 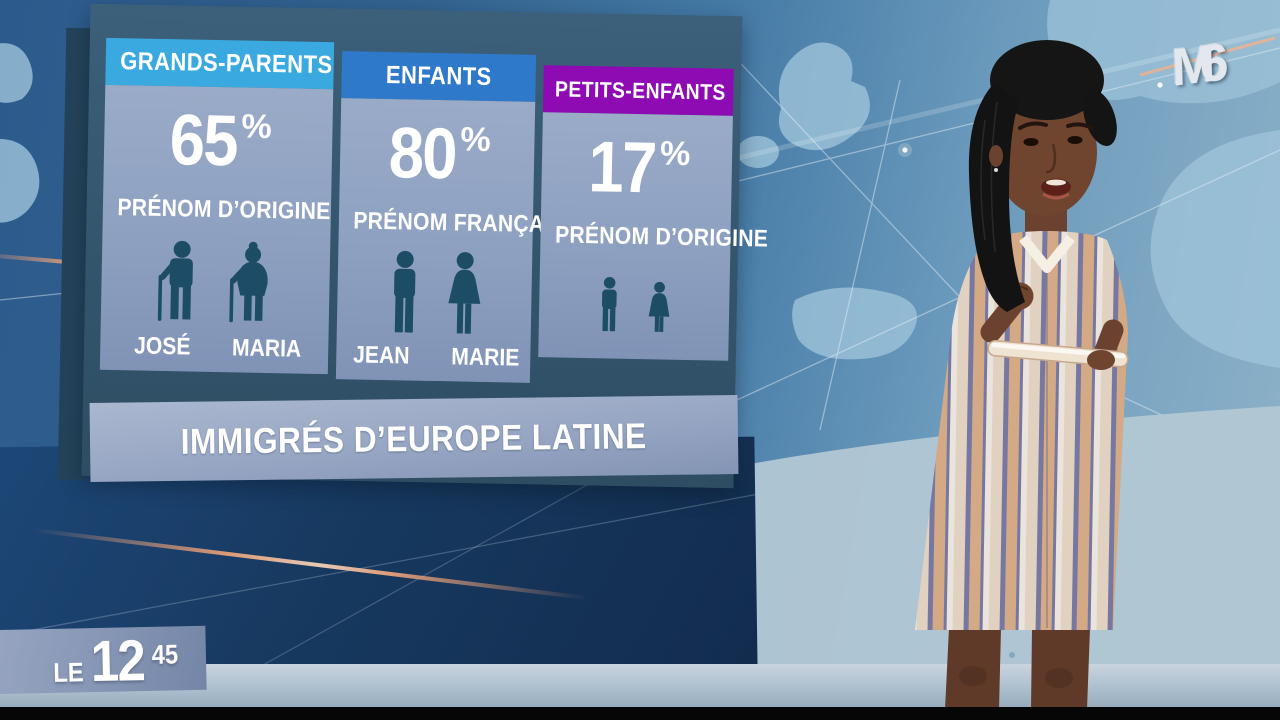 What do you see at coordinates (450, 240) in the screenshot?
I see `column-body: 80% PRÉNOM FRANÇAIS` at bounding box center [450, 240].